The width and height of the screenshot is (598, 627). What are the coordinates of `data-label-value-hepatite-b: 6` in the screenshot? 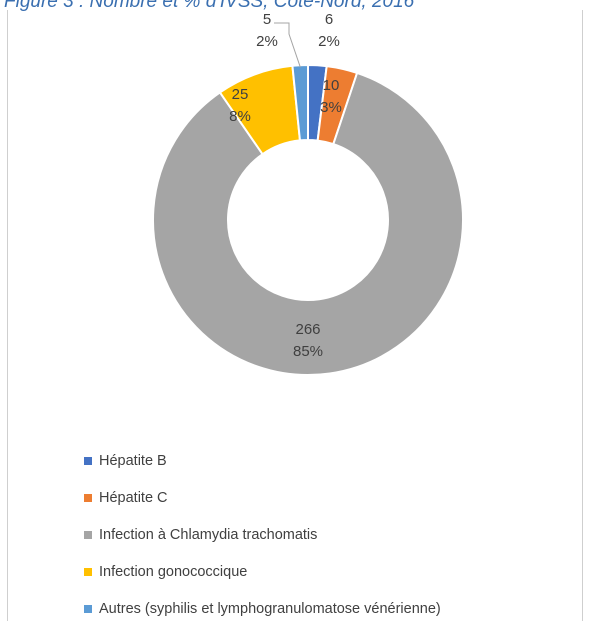 It's located at (329, 19).